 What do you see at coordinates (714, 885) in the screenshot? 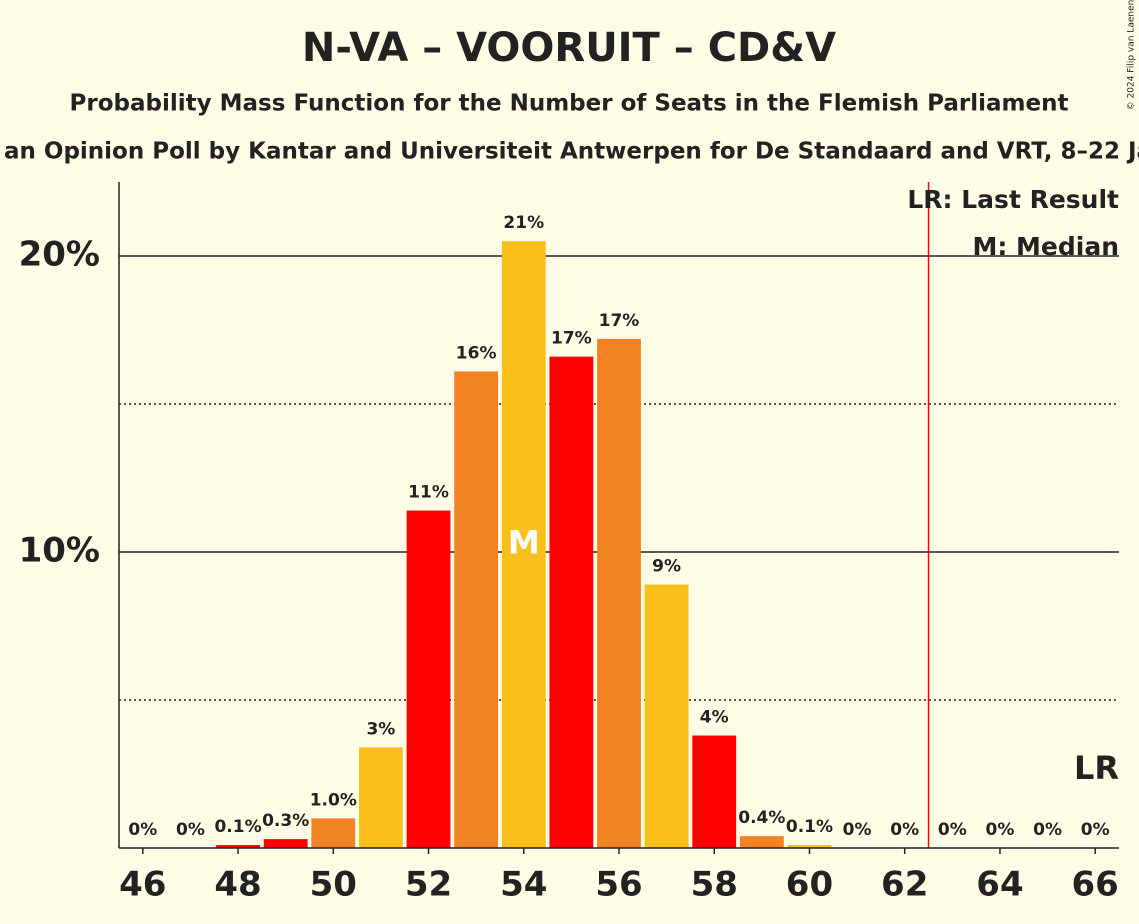
I see `x-tick-label: 58` at bounding box center [714, 885].